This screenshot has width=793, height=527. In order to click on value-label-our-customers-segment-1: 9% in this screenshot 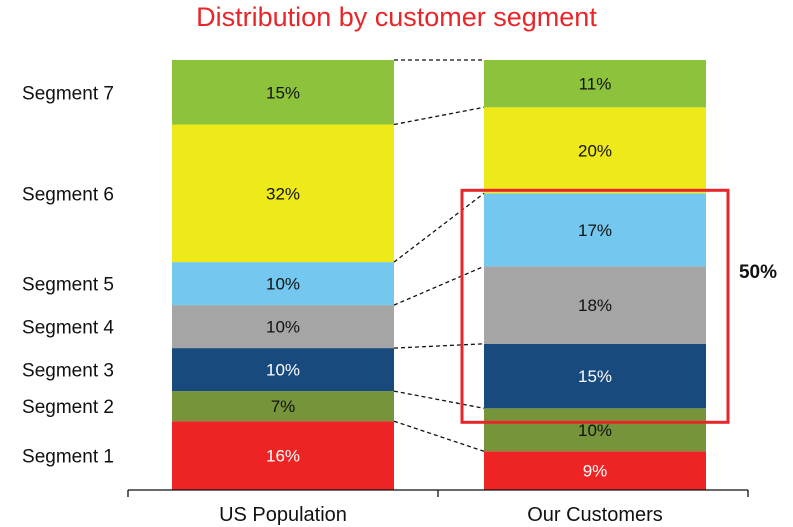, I will do `click(595, 471)`.